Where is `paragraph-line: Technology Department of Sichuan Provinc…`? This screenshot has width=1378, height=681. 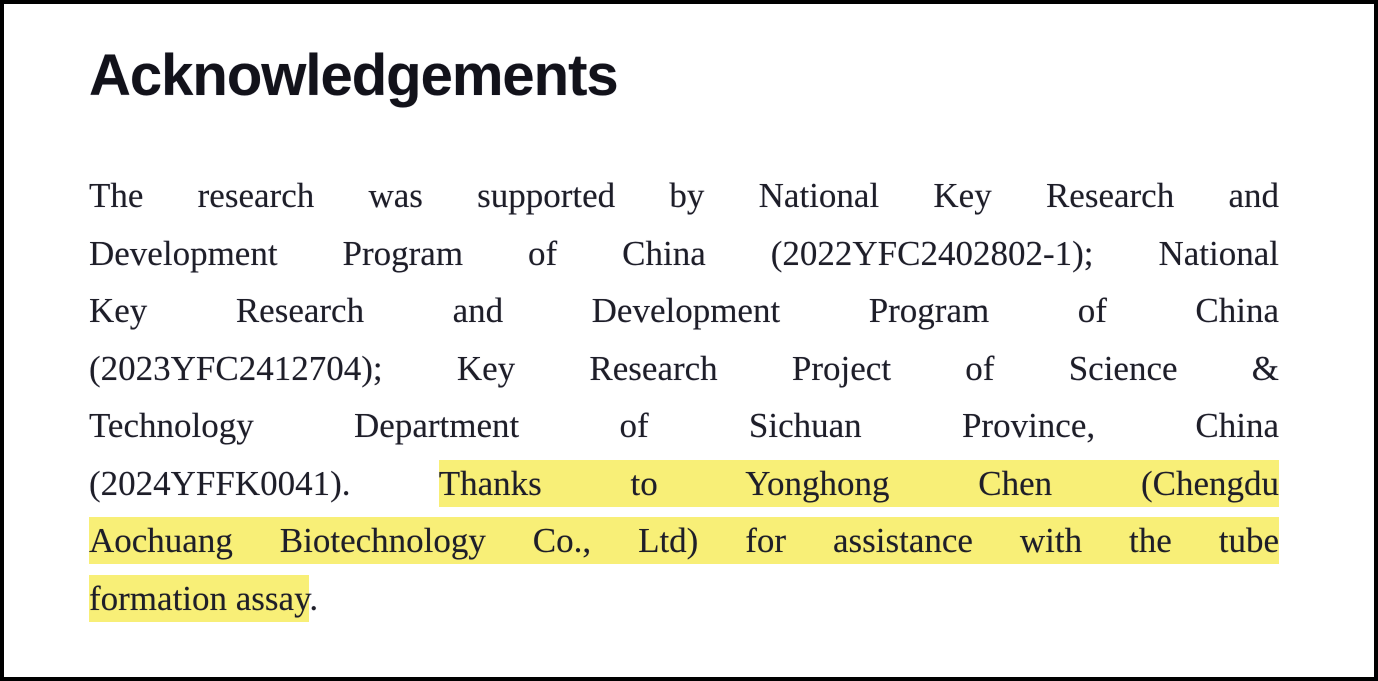
paragraph-line: Technology Department of Sichuan Provinc… is located at coordinates (684, 426).